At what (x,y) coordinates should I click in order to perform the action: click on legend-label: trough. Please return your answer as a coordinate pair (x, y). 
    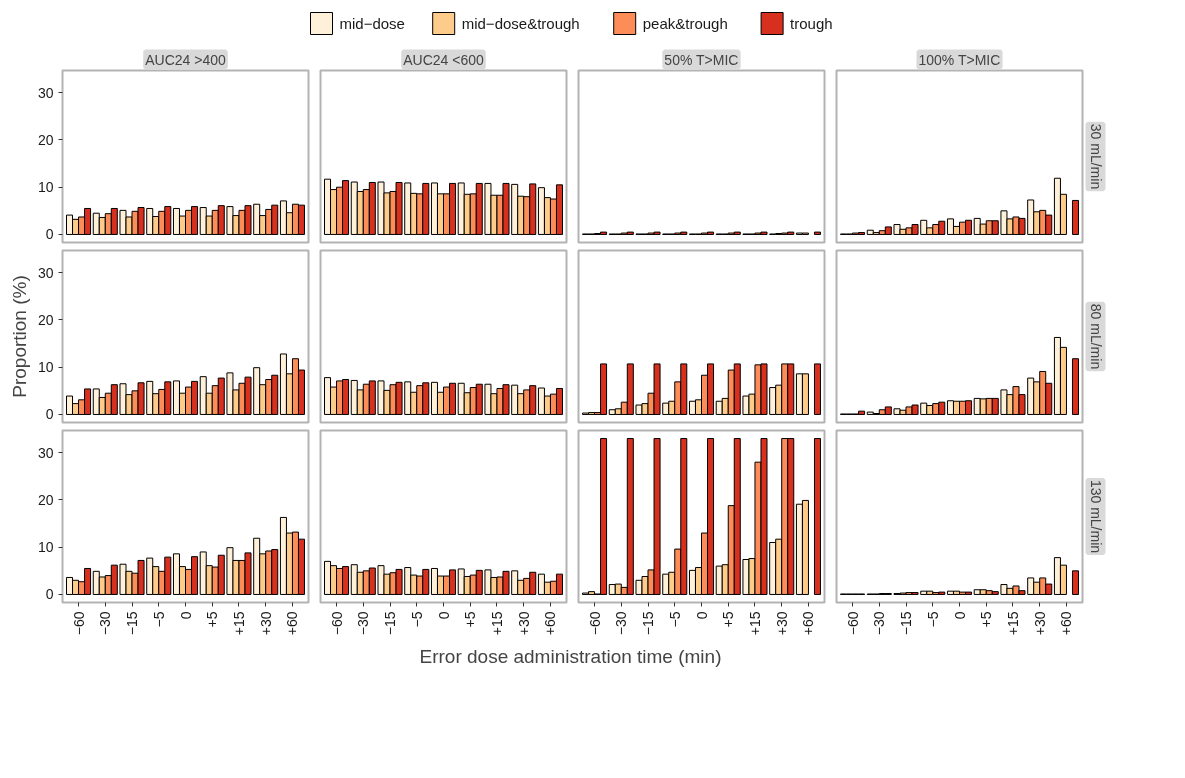
    Looking at the image, I should click on (811, 23).